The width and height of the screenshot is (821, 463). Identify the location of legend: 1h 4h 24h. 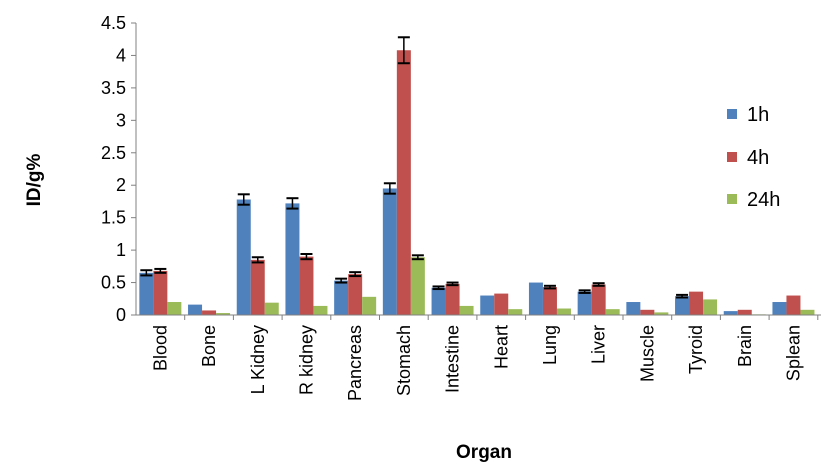
(753, 157).